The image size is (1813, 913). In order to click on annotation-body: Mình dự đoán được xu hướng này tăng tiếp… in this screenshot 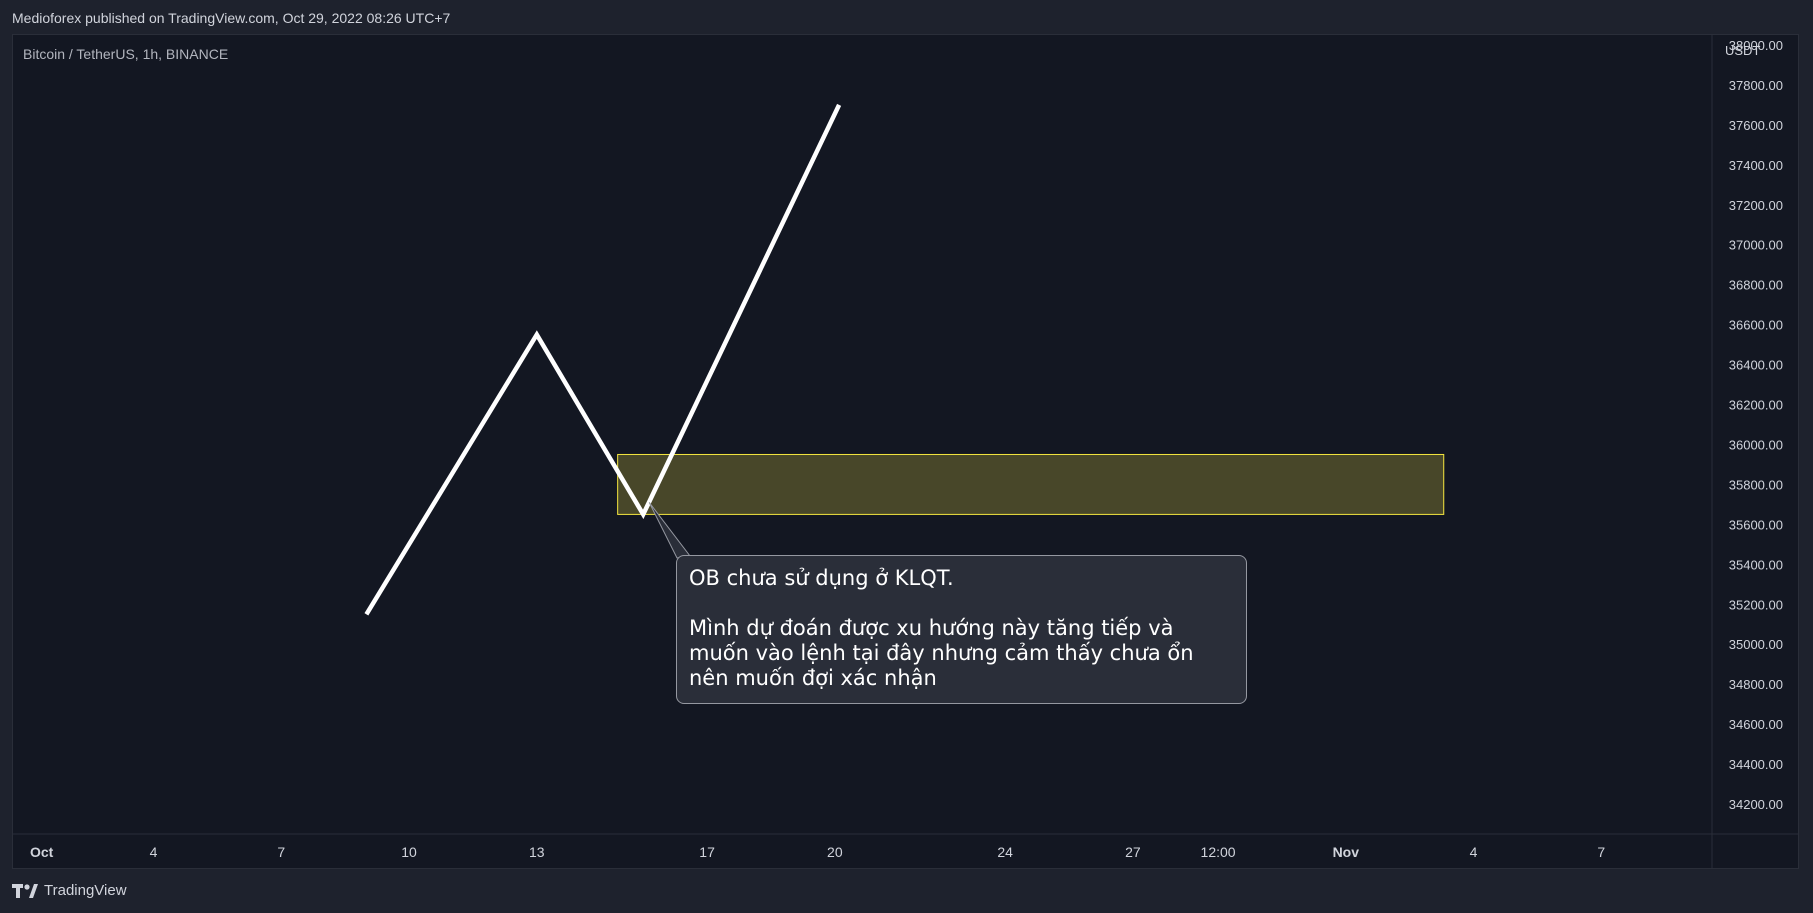, I will do `click(941, 653)`.